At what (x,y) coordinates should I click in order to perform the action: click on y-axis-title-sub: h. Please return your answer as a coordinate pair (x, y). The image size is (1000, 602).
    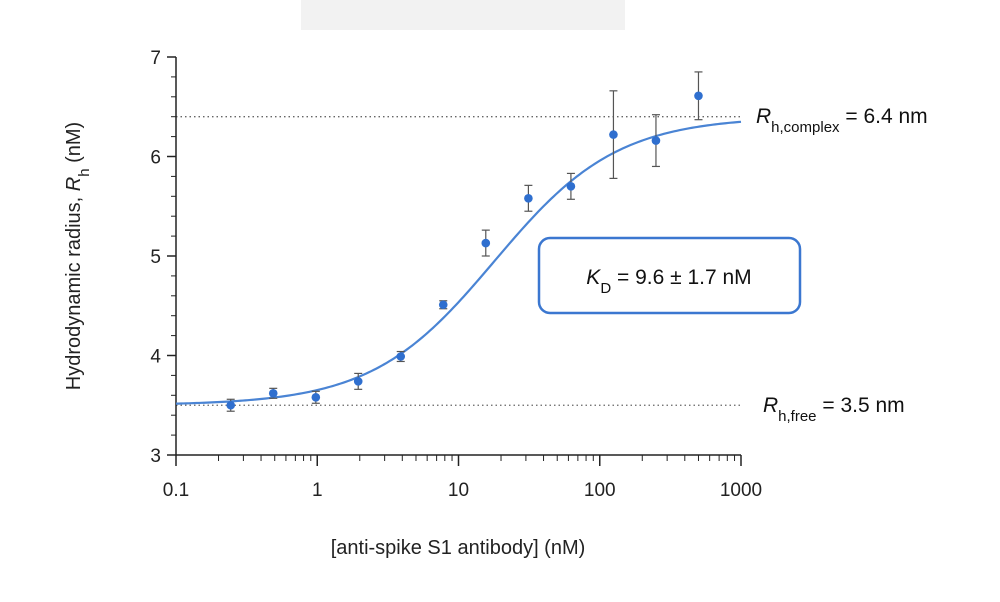
    Looking at the image, I should click on (84, 172).